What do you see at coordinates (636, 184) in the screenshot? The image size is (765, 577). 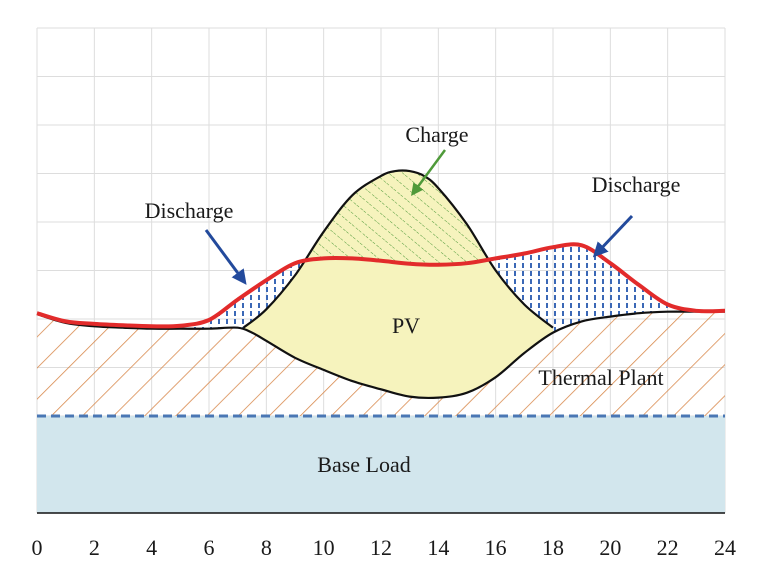 I see `discharge-right-label: Discharge` at bounding box center [636, 184].